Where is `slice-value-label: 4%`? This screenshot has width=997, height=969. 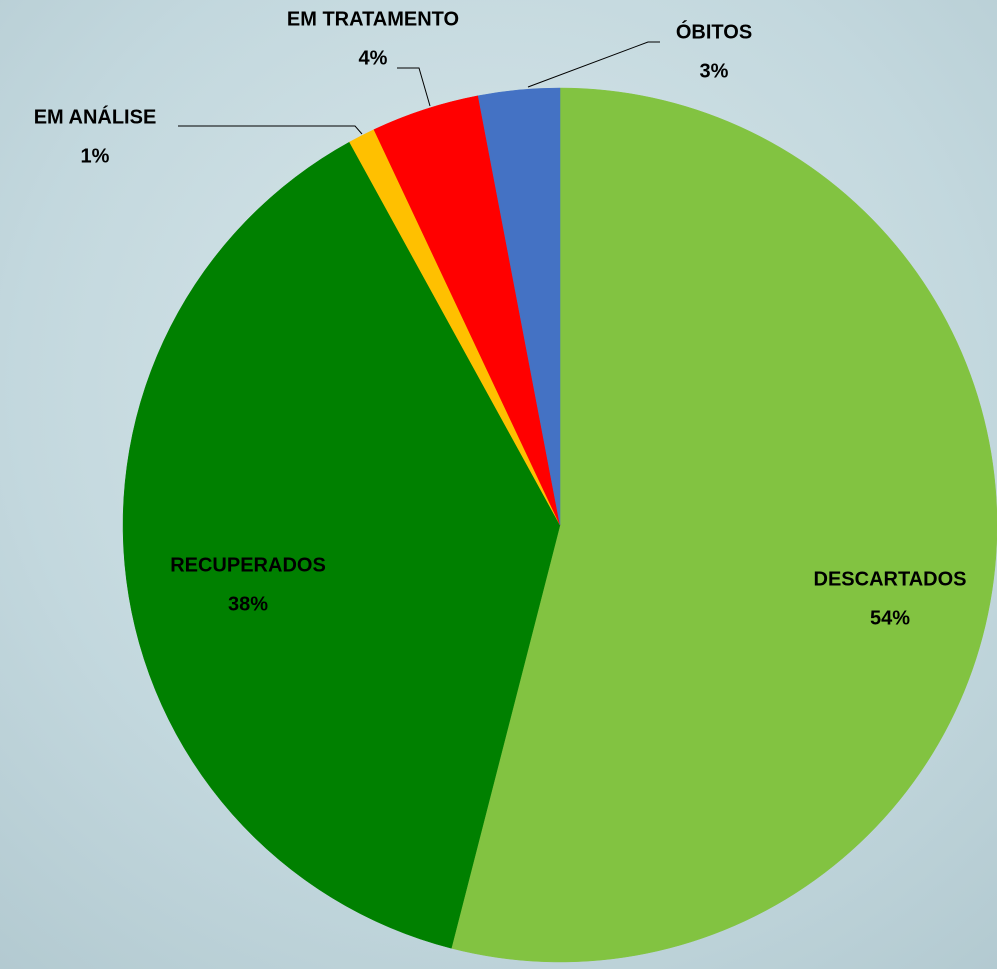 slice-value-label: 4% is located at coordinates (373, 58).